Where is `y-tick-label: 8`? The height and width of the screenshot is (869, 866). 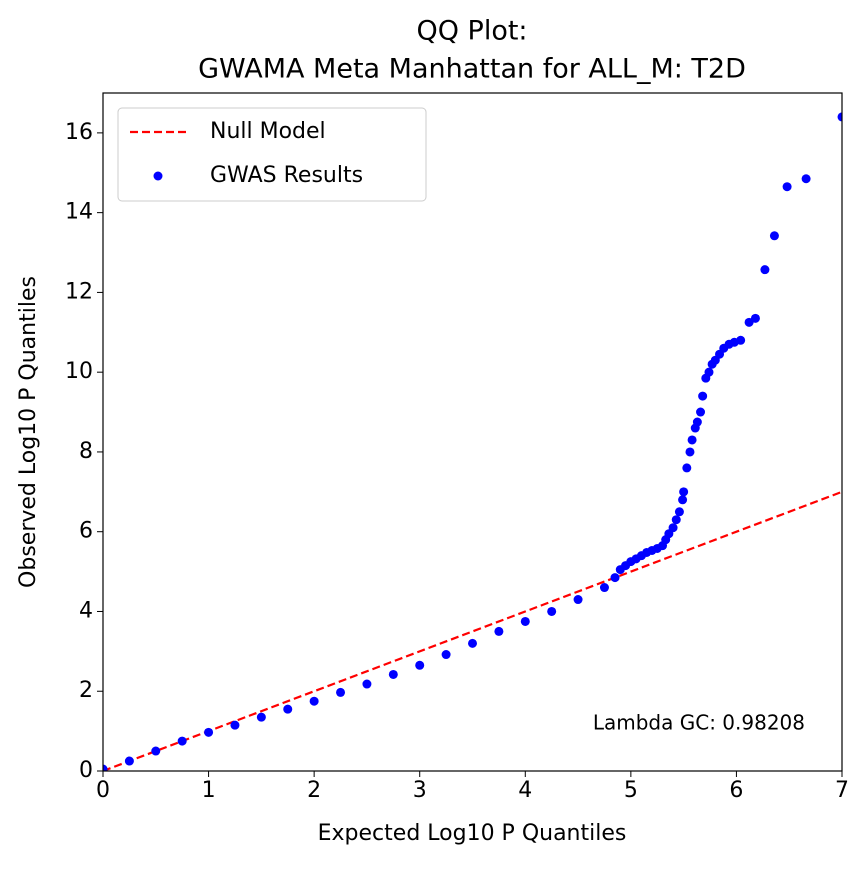
y-tick-label: 8 is located at coordinates (86, 451).